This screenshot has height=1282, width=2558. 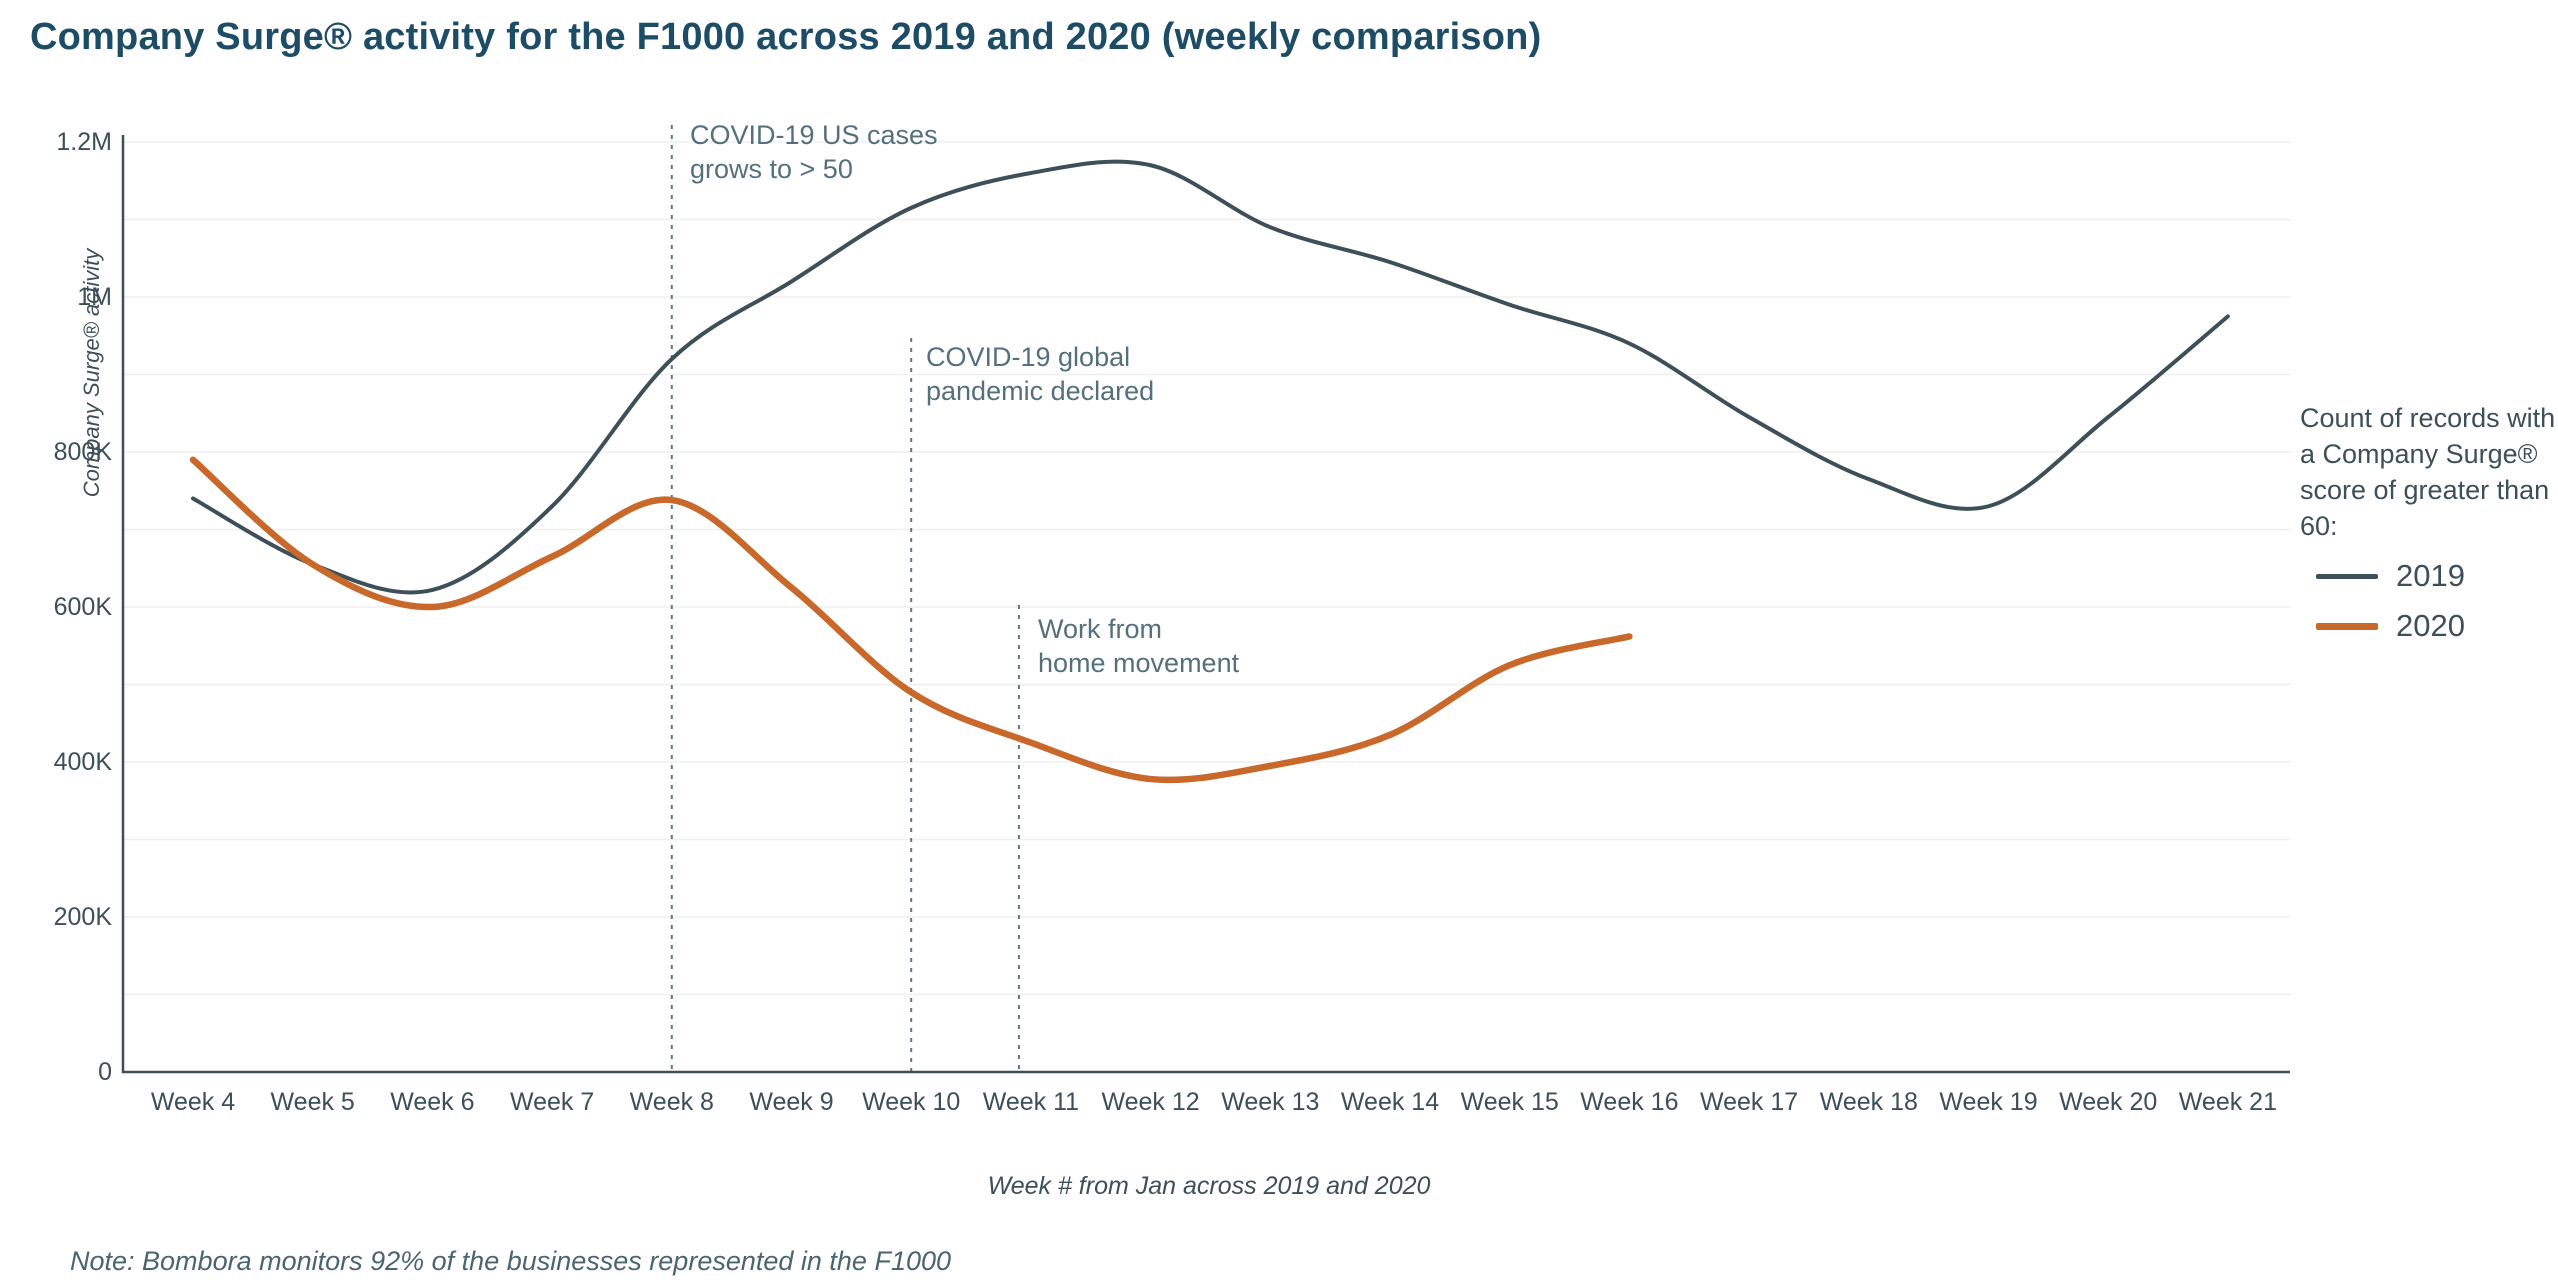 What do you see at coordinates (1031, 1102) in the screenshot?
I see `x-tick-label: Week 11` at bounding box center [1031, 1102].